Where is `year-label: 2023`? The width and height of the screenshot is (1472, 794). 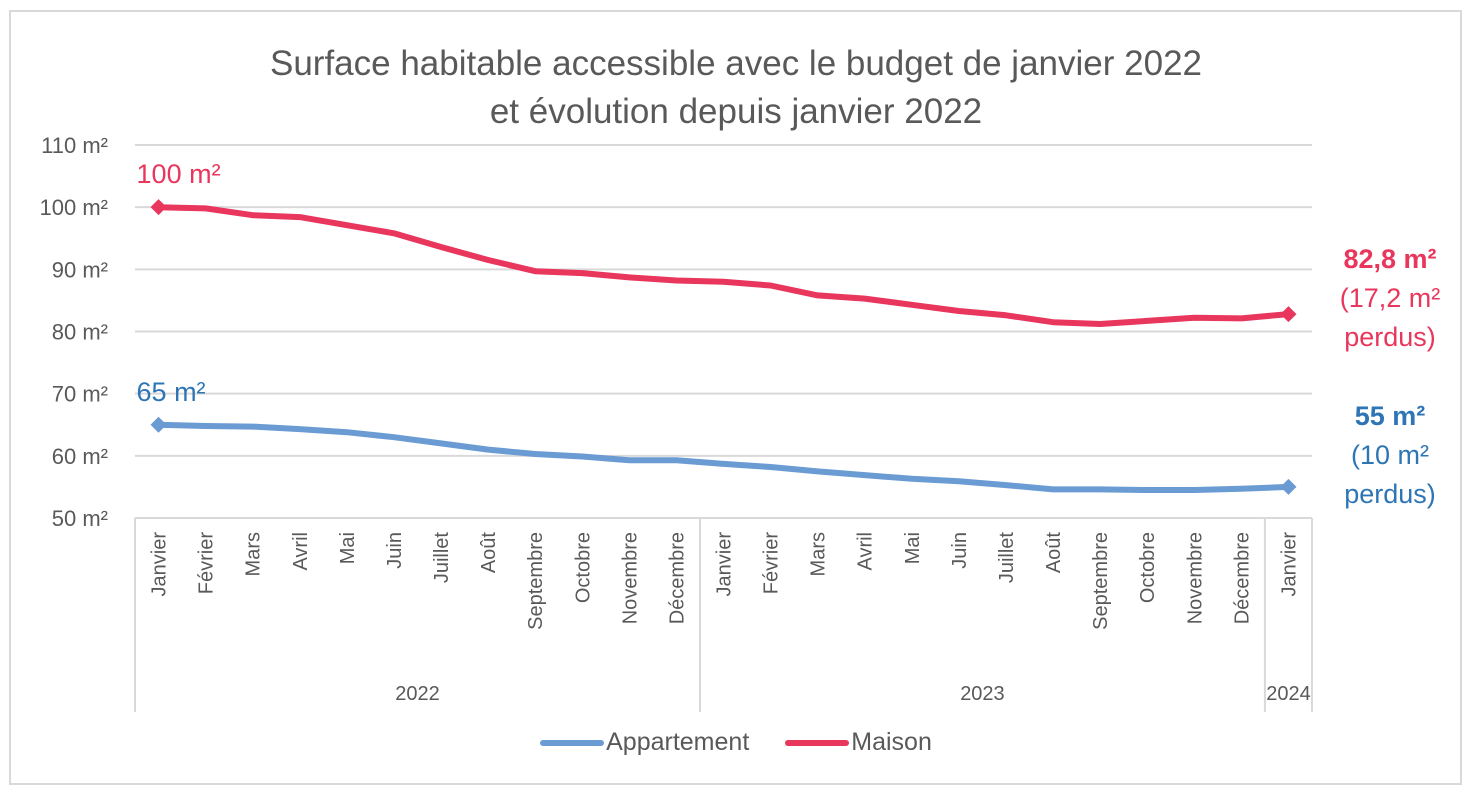 year-label: 2023 is located at coordinates (982, 694).